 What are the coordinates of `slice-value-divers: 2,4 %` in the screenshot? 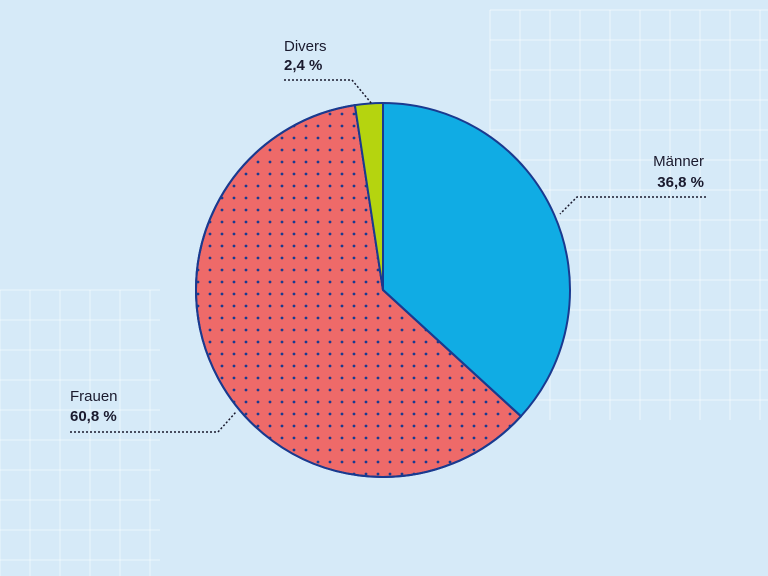 It's located at (303, 65).